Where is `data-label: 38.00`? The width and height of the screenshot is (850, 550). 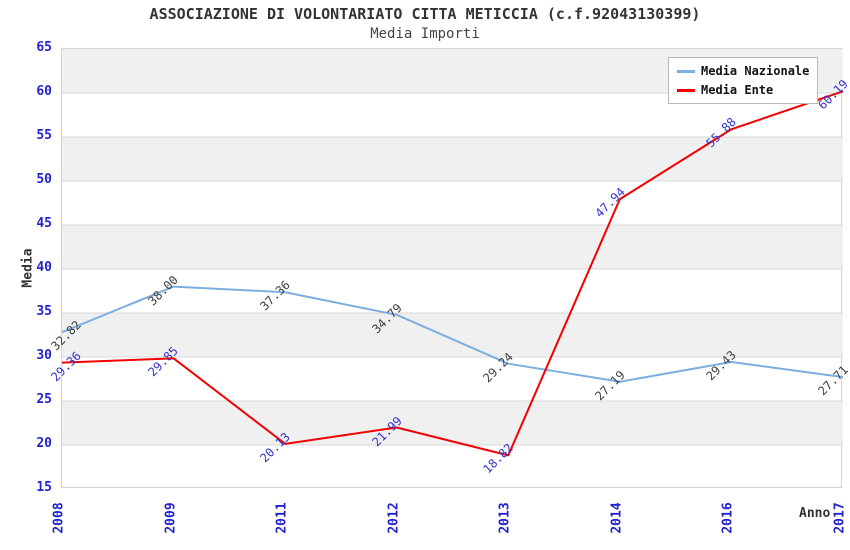
data-label: 38.00 is located at coordinates (163, 290).